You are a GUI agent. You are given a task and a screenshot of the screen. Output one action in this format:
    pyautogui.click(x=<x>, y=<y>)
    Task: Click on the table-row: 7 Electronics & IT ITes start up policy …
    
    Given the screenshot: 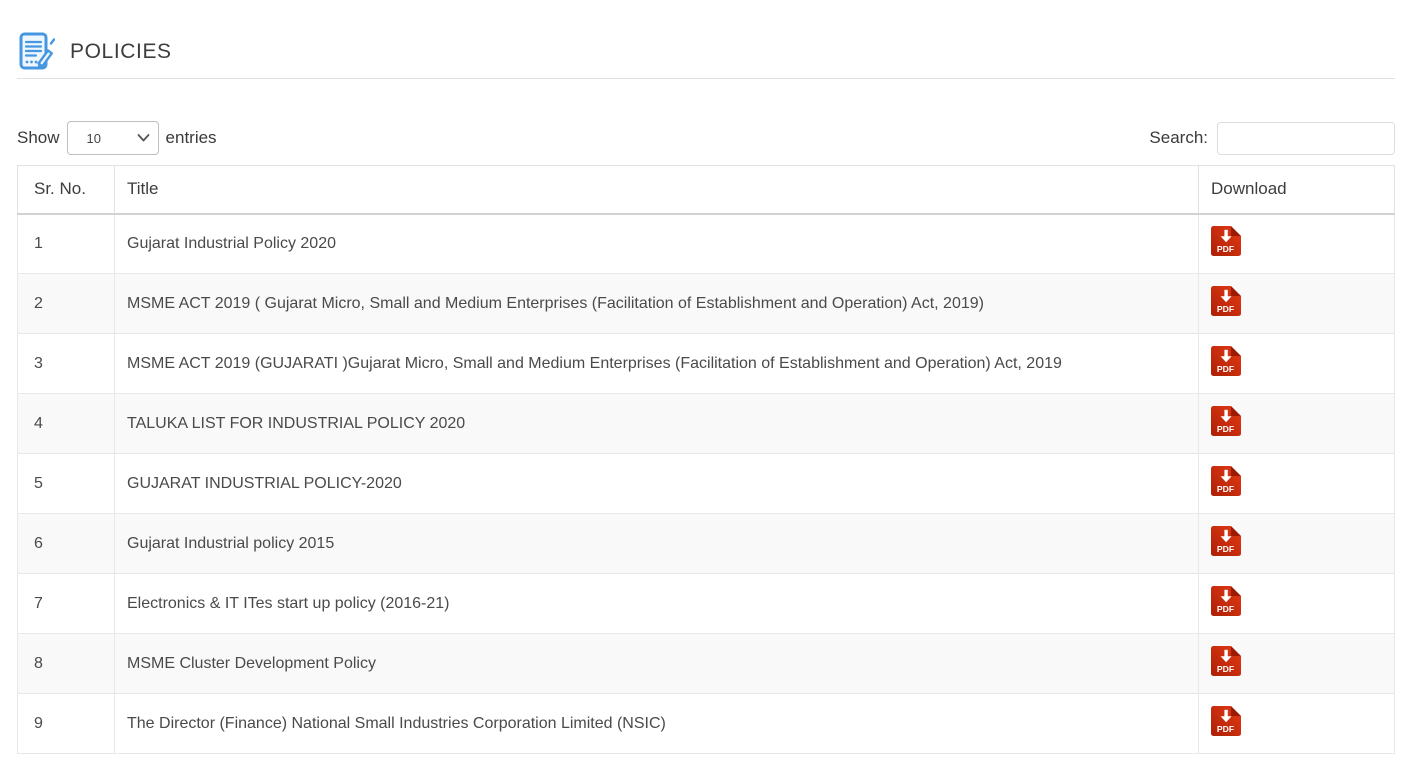 What is the action you would take?
    pyautogui.click(x=706, y=603)
    